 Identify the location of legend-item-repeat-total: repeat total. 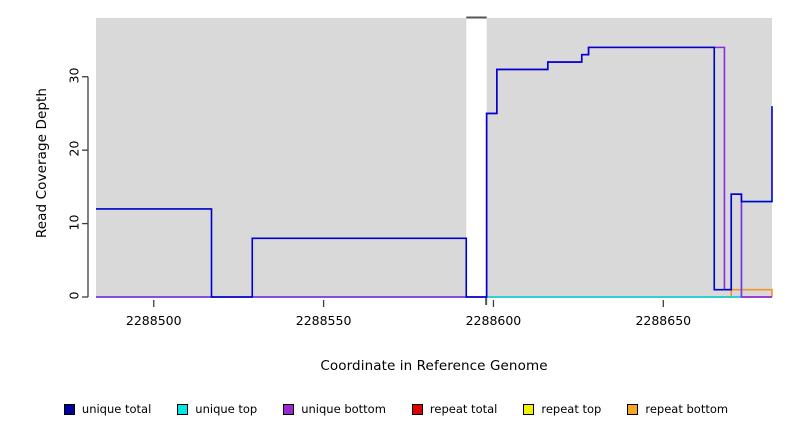
(454, 409).